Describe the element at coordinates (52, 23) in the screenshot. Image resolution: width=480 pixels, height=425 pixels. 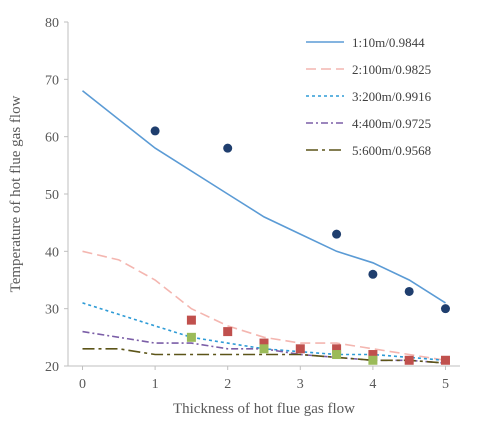
I see `y-tick-label: 80` at that location.